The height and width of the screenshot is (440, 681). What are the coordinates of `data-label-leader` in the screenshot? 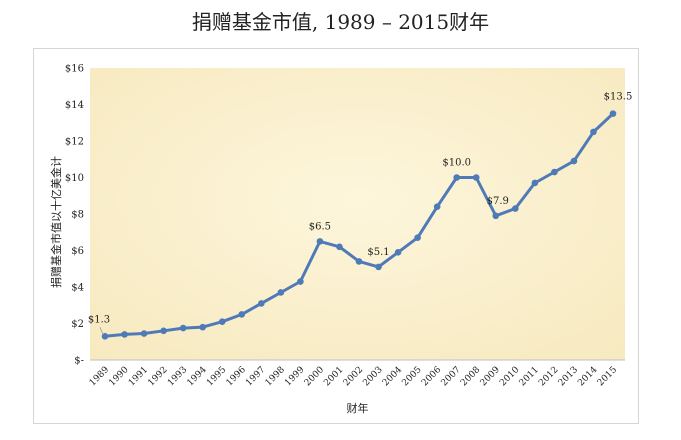 It's located at (101, 331).